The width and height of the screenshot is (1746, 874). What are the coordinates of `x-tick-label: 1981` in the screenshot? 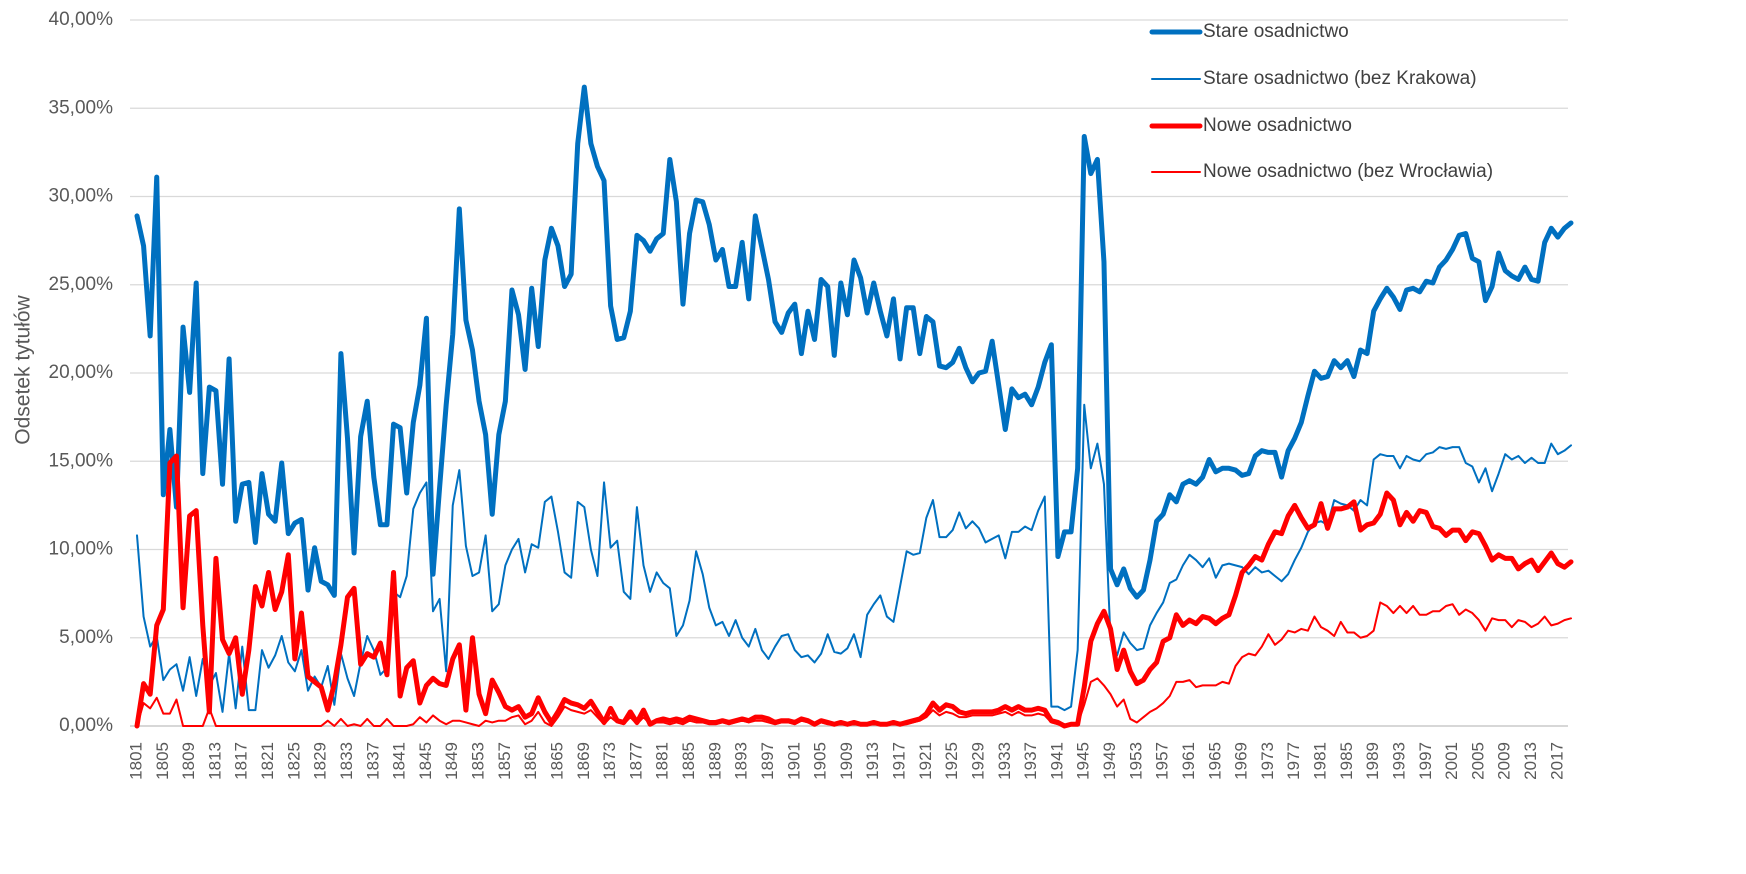 It's located at (1320, 761).